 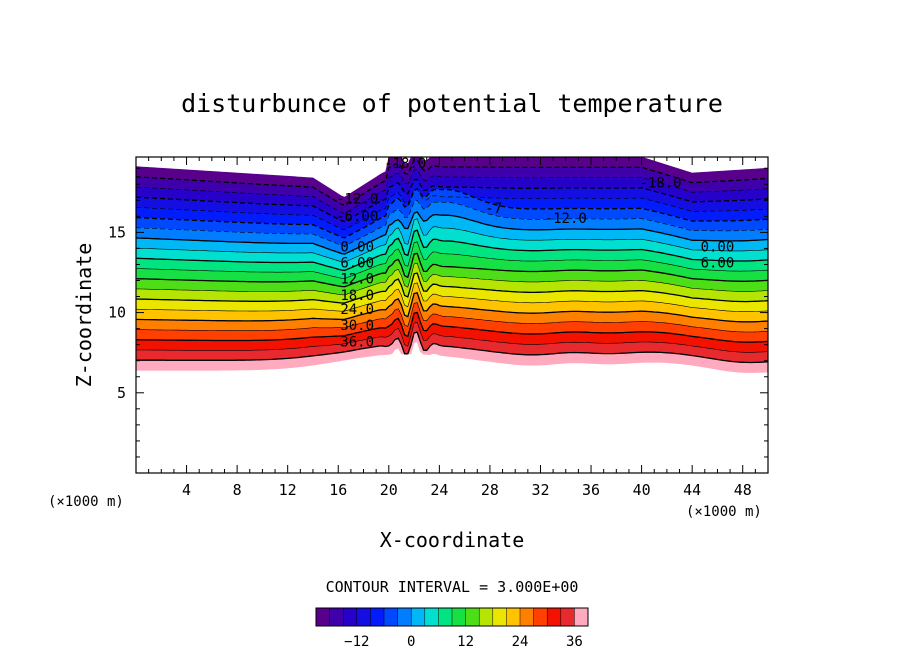 What do you see at coordinates (439, 490) in the screenshot?
I see `x-tick-label: 24` at bounding box center [439, 490].